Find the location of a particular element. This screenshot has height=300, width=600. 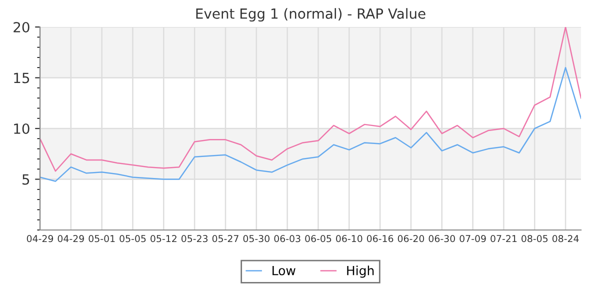

y-tick-label: 5 is located at coordinates (26, 179).